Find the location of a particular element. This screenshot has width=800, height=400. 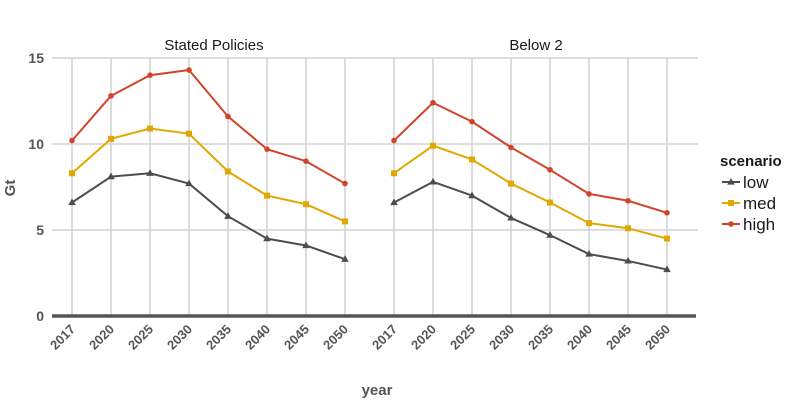

y-axis-title: Gt is located at coordinates (10, 188).